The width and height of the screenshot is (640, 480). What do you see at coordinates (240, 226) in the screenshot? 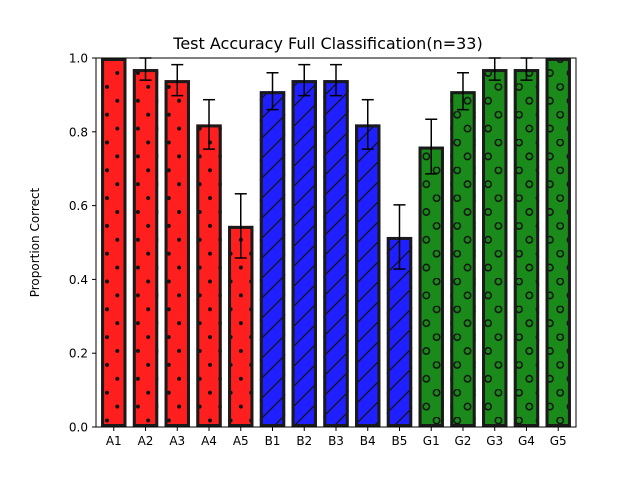
I see `error-bar-A5` at bounding box center [240, 226].